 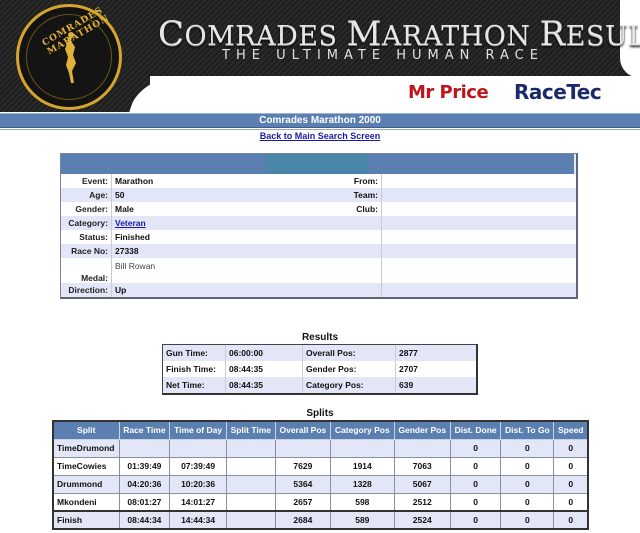 What do you see at coordinates (349, 353) in the screenshot?
I see `result-label: Overall Pos:` at bounding box center [349, 353].